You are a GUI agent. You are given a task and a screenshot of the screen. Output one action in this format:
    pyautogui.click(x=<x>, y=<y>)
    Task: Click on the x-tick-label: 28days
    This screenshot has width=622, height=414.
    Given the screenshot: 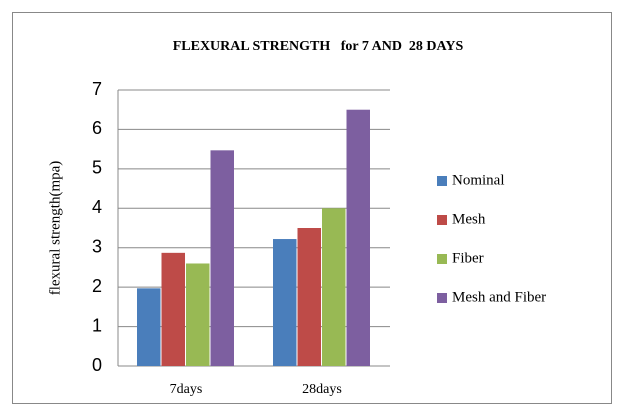 What is the action you would take?
    pyautogui.click(x=322, y=389)
    